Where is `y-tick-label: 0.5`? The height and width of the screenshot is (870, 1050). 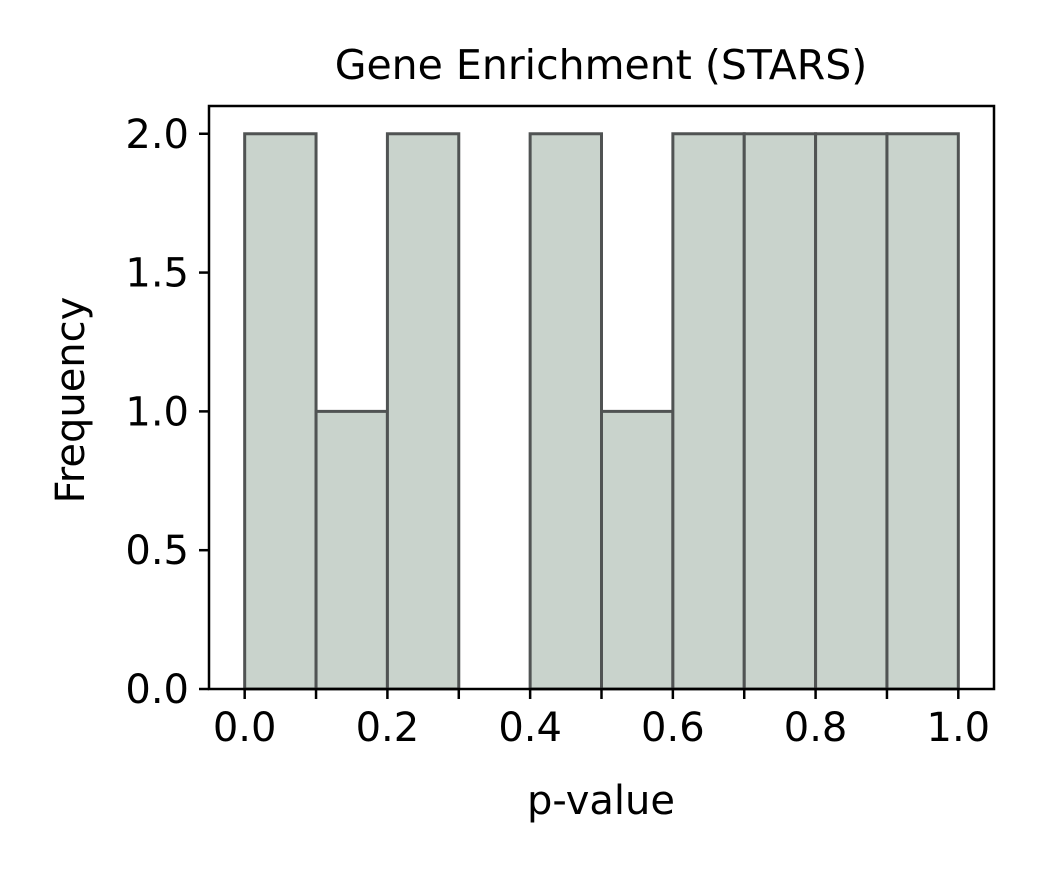
y-tick-label: 0.5 is located at coordinates (157, 551).